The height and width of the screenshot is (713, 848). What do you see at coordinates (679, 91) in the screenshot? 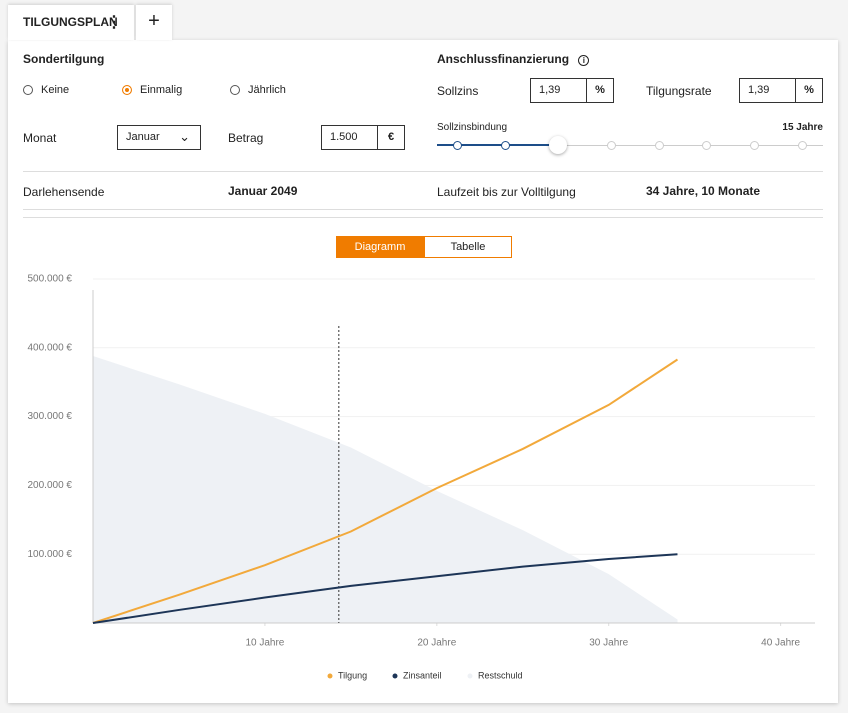
I see `label: Tilgungsrate` at bounding box center [679, 91].